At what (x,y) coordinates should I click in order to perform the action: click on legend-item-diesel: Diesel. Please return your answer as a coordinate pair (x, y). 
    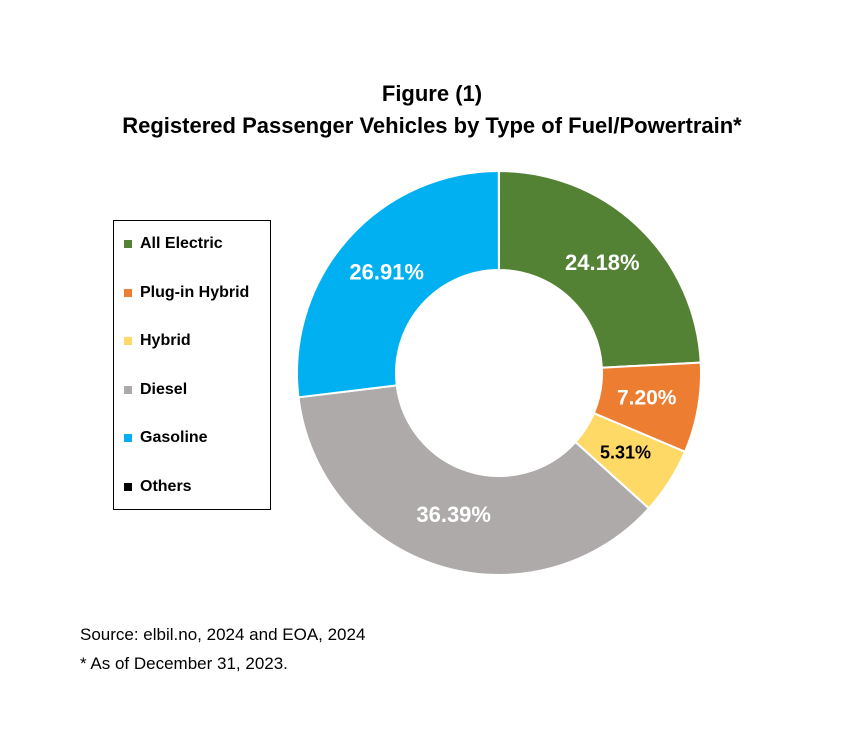
    Looking at the image, I should click on (155, 390).